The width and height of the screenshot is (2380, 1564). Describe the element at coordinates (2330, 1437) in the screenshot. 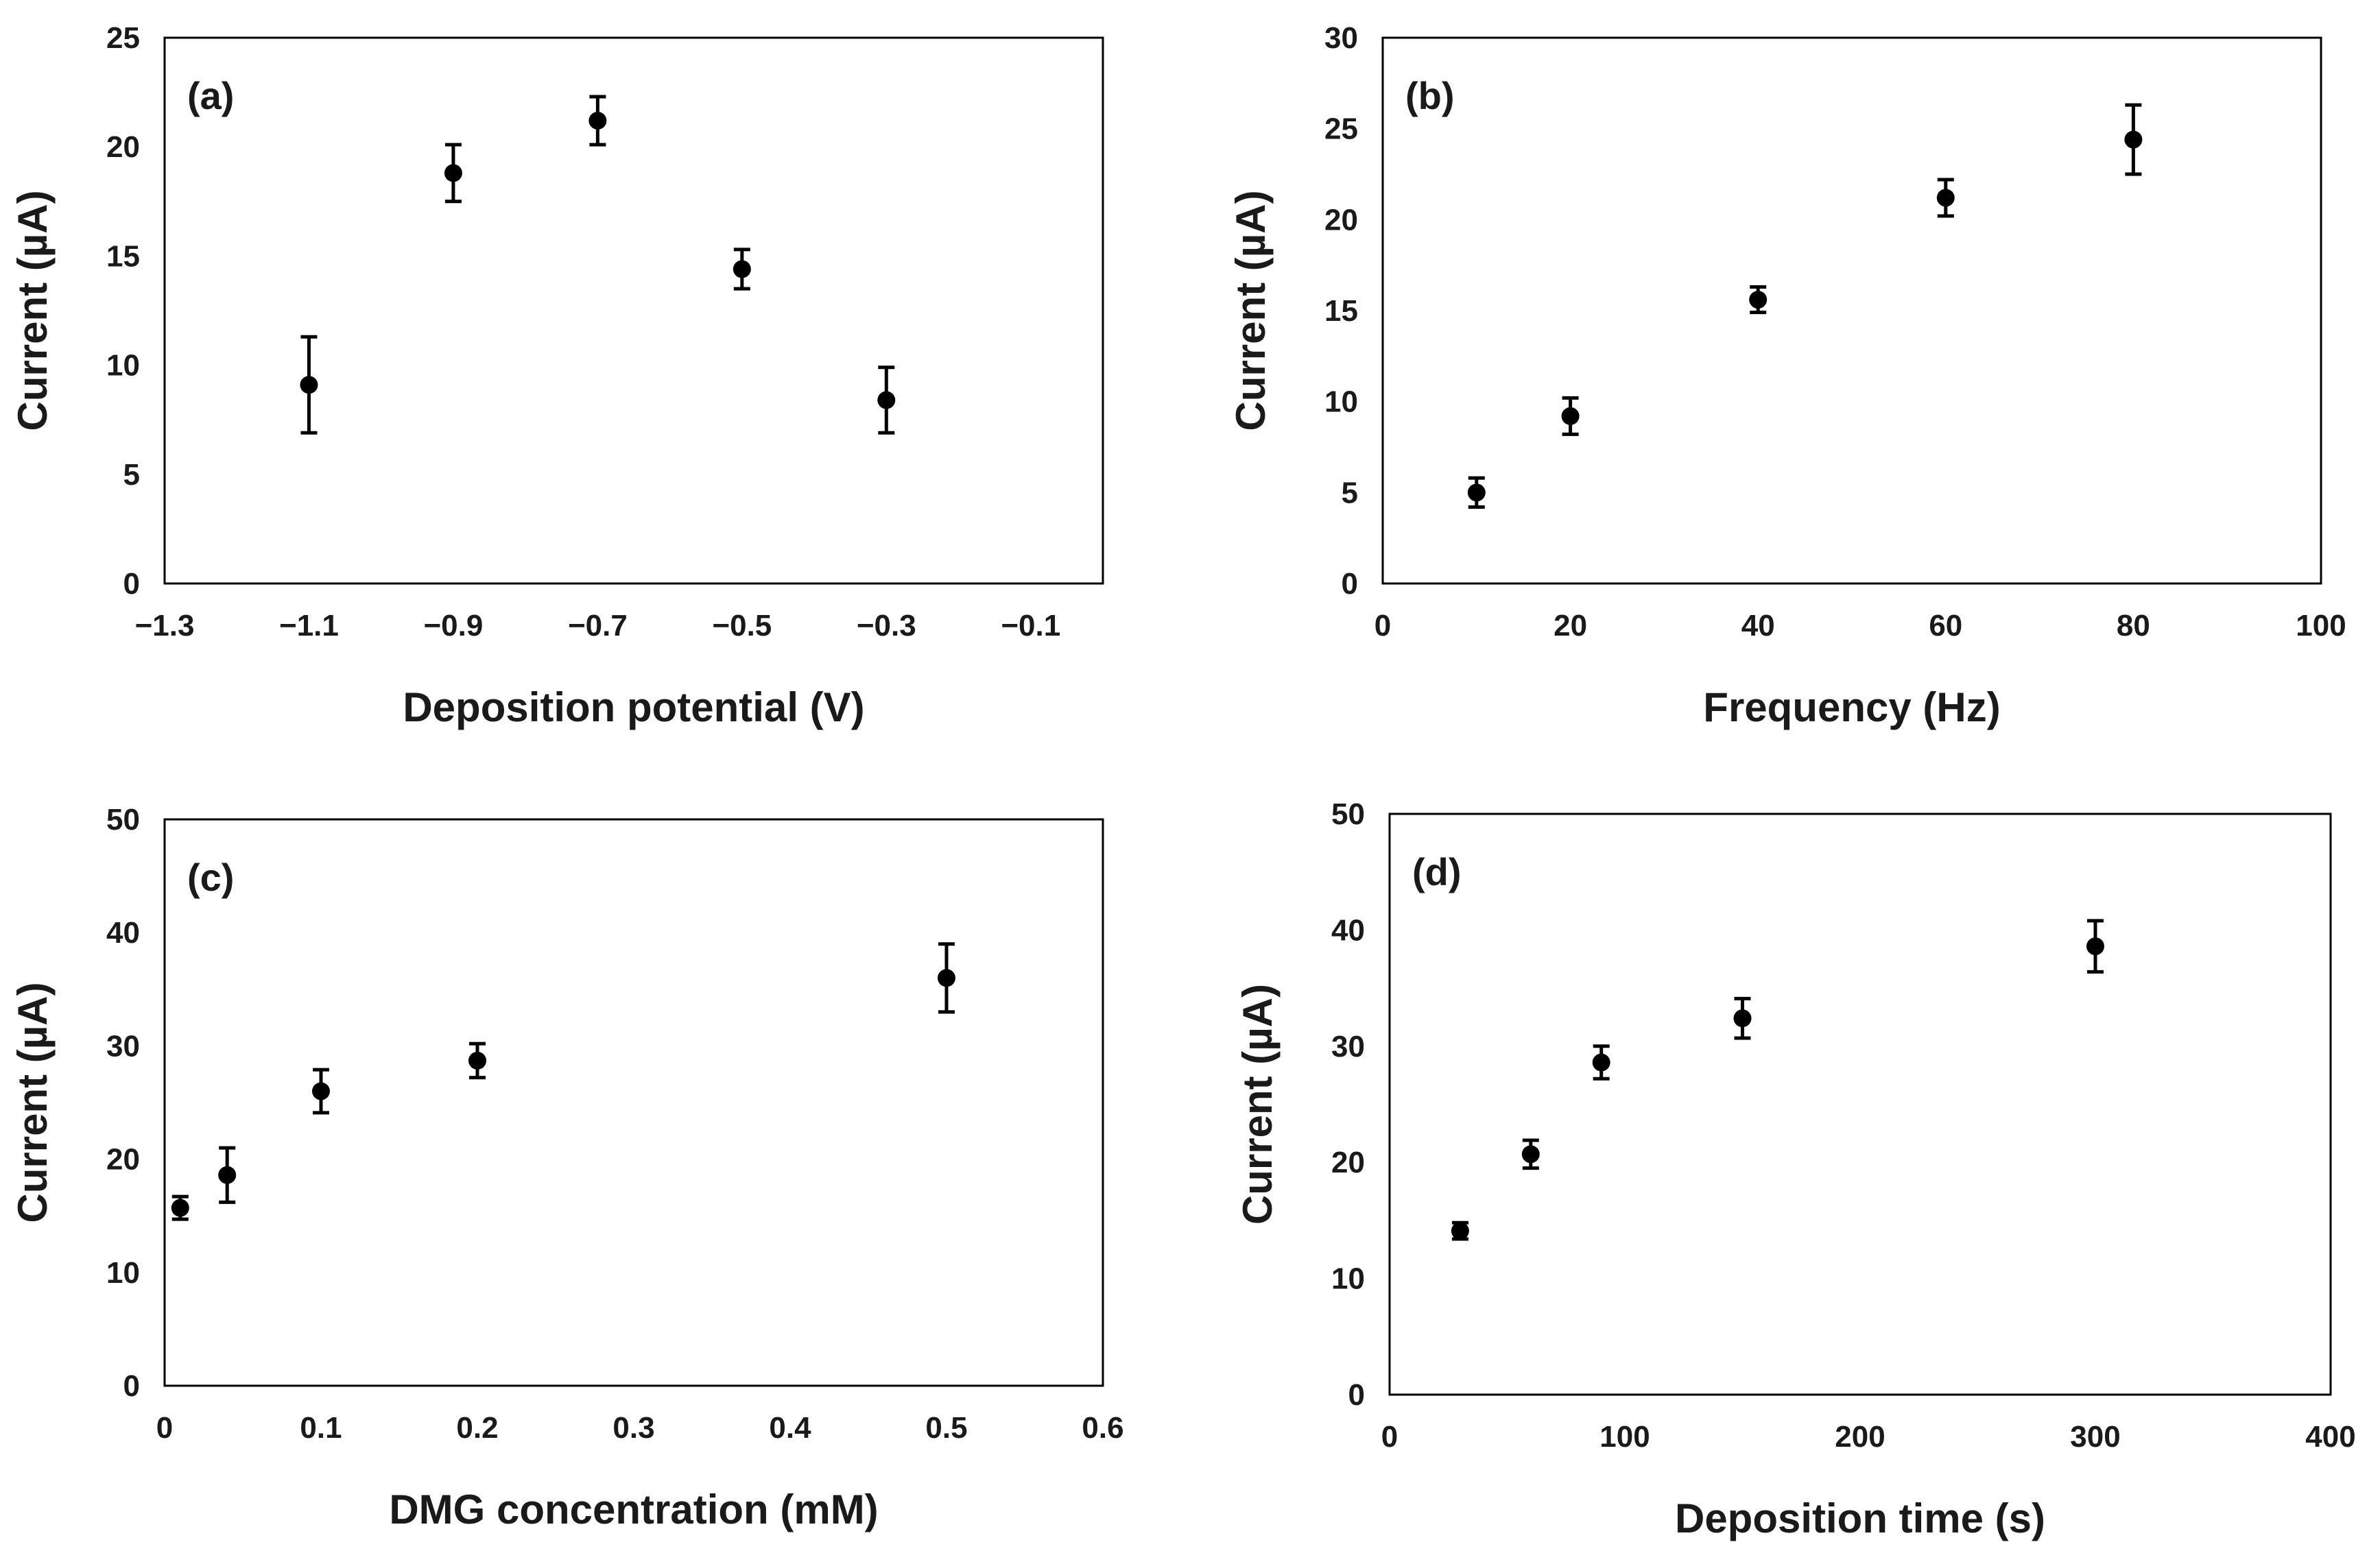

I see `x-tick-label: 400` at that location.